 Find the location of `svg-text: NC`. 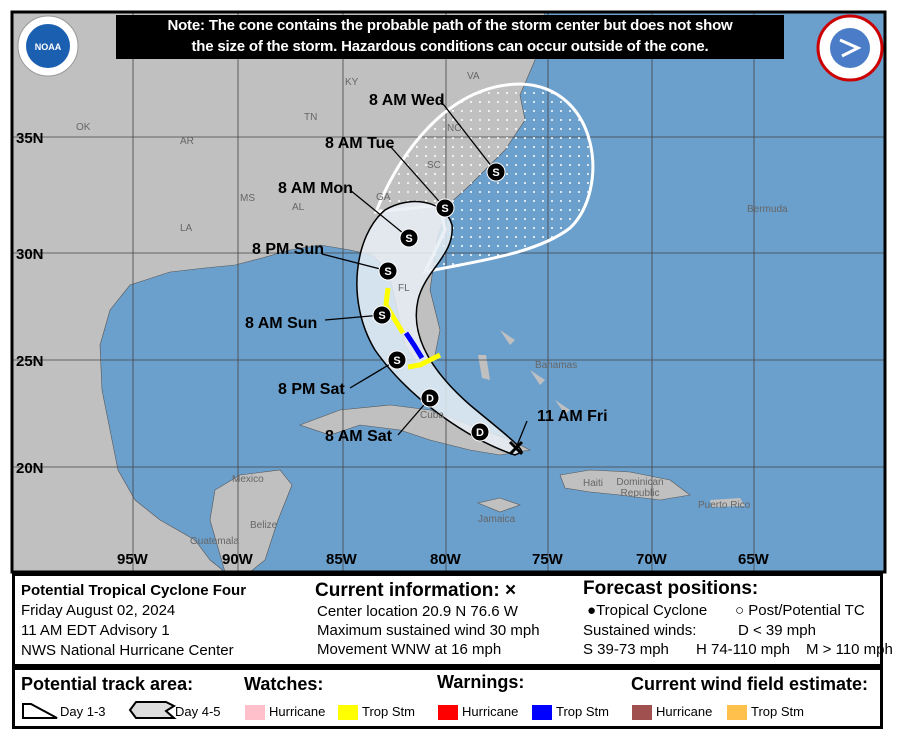

svg-text: NC is located at coordinates (454, 128).